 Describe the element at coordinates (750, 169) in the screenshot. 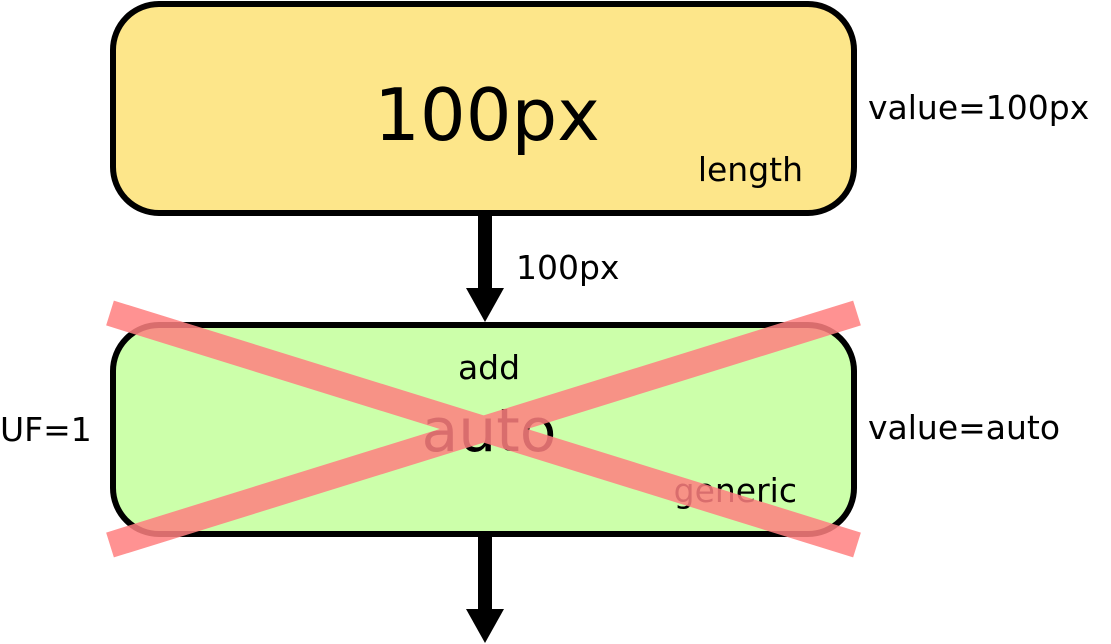

I see `top-box-type-label: length` at that location.